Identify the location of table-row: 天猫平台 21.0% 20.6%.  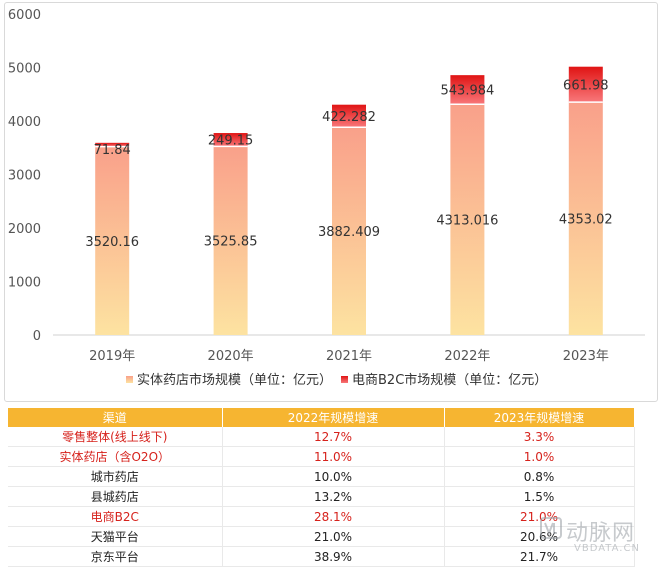
(321, 536).